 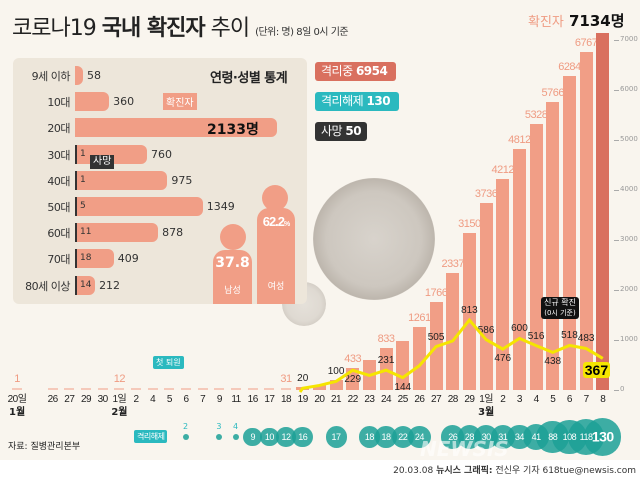 I want to click on released-value: 24, so click(x=419, y=437).